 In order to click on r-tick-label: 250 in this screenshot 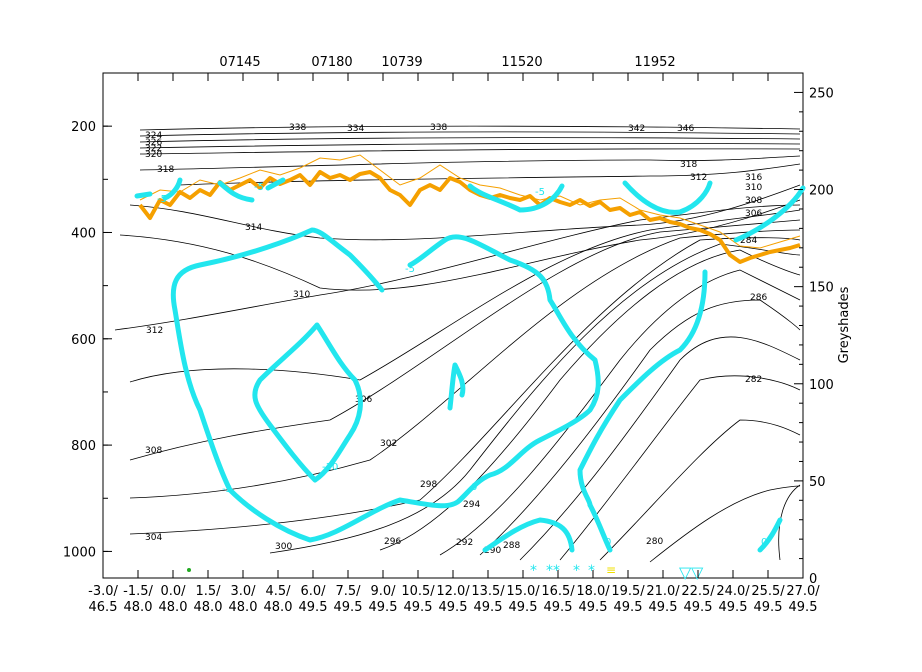, I will do `click(821, 93)`.